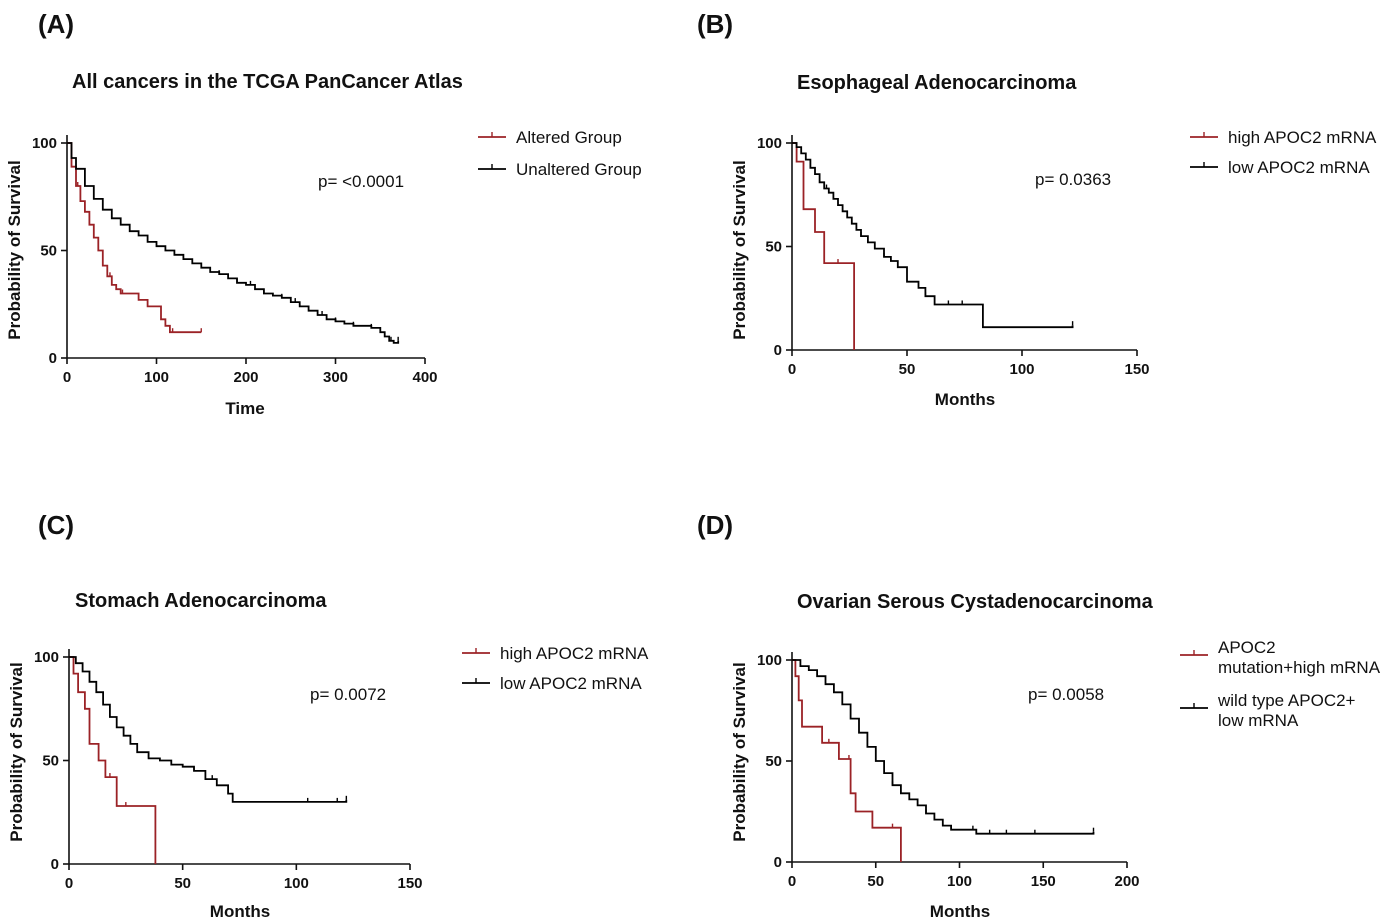  What do you see at coordinates (201, 601) in the screenshot?
I see `chart-title: Stomach Adenocarcinoma` at bounding box center [201, 601].